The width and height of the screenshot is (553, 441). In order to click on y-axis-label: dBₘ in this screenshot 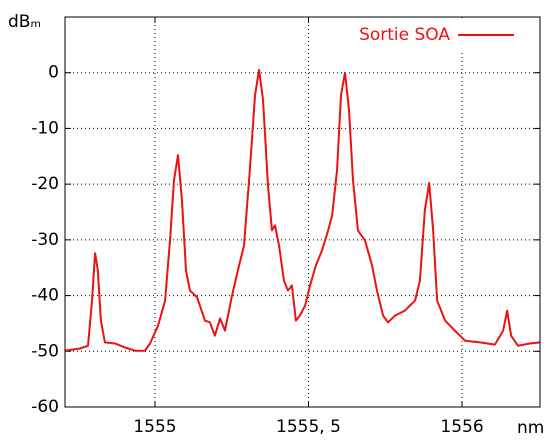, I will do `click(24, 22)`.